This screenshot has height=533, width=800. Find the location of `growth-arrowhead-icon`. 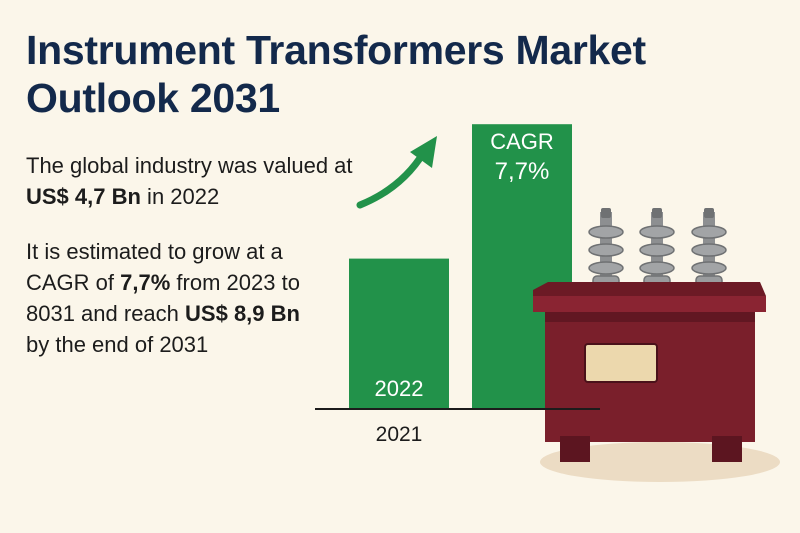

growth-arrowhead-icon is located at coordinates (423, 152).